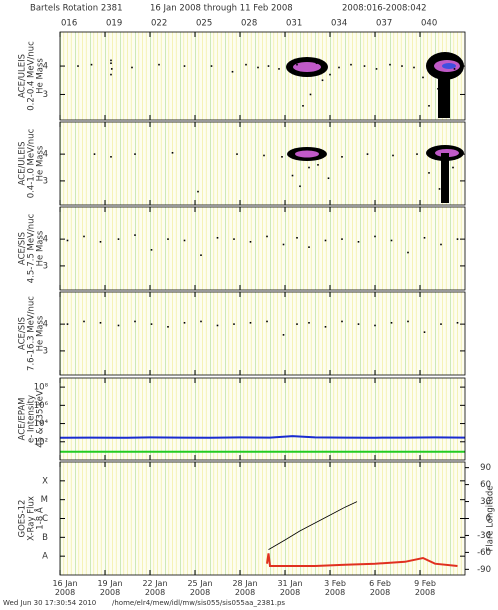  I want to click on x-tick-label: 16 Jan 2008, so click(65, 588).